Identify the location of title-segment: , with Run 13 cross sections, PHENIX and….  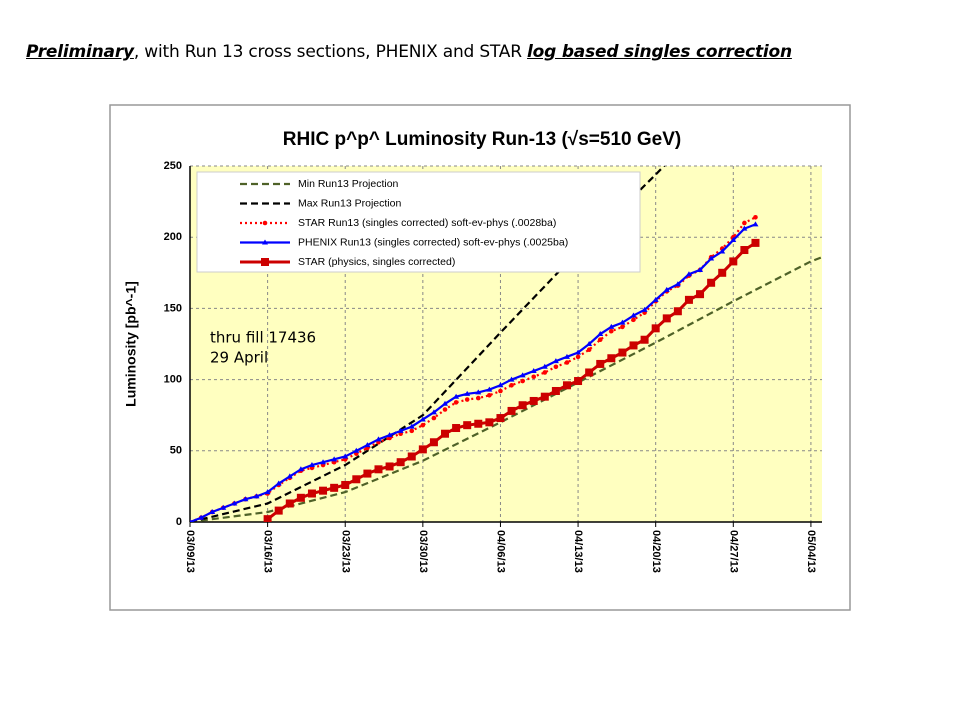
(330, 52).